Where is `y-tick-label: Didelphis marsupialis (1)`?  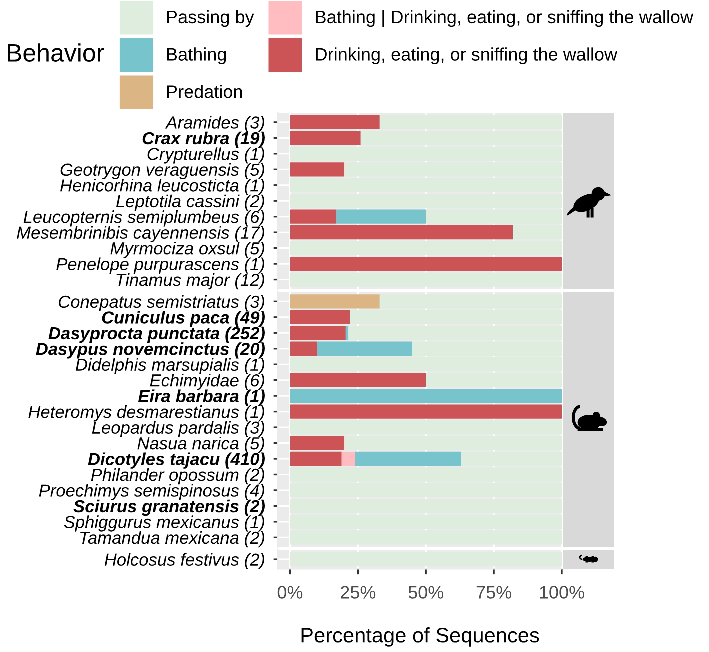
y-tick-label: Didelphis marsupialis (1) is located at coordinates (170, 366).